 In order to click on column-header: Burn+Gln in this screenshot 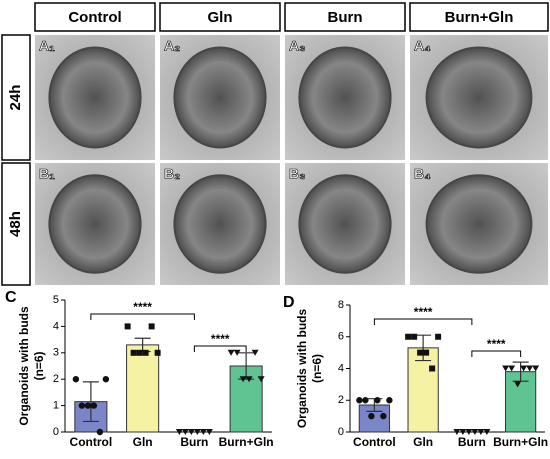, I will do `click(479, 17)`.